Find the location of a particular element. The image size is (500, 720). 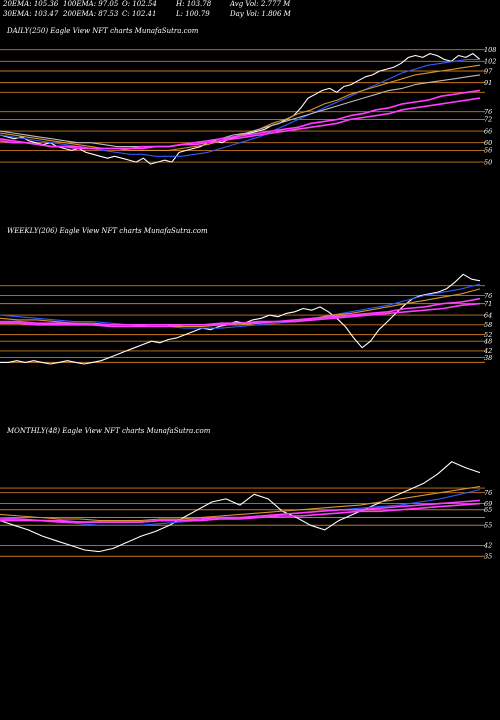

weekly-ytick-label-0: 76 is located at coordinates (488, 296).